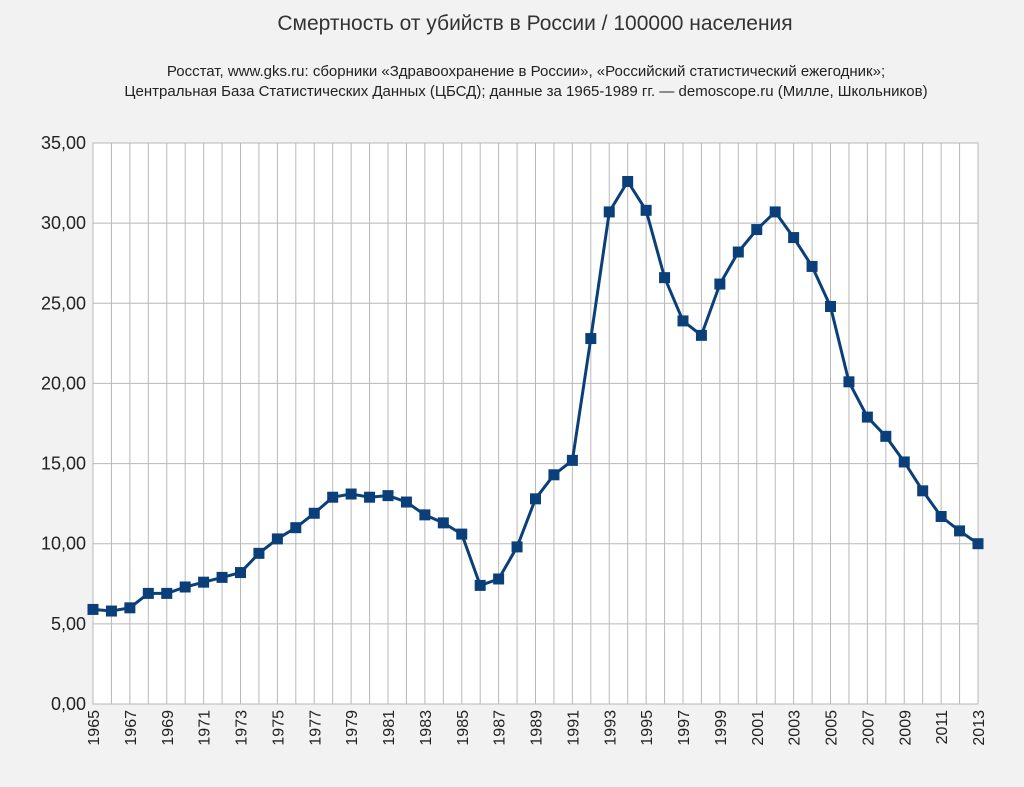 This screenshot has width=1024, height=787. Describe the element at coordinates (905, 728) in the screenshot. I see `x-tick-label: 2009` at that location.